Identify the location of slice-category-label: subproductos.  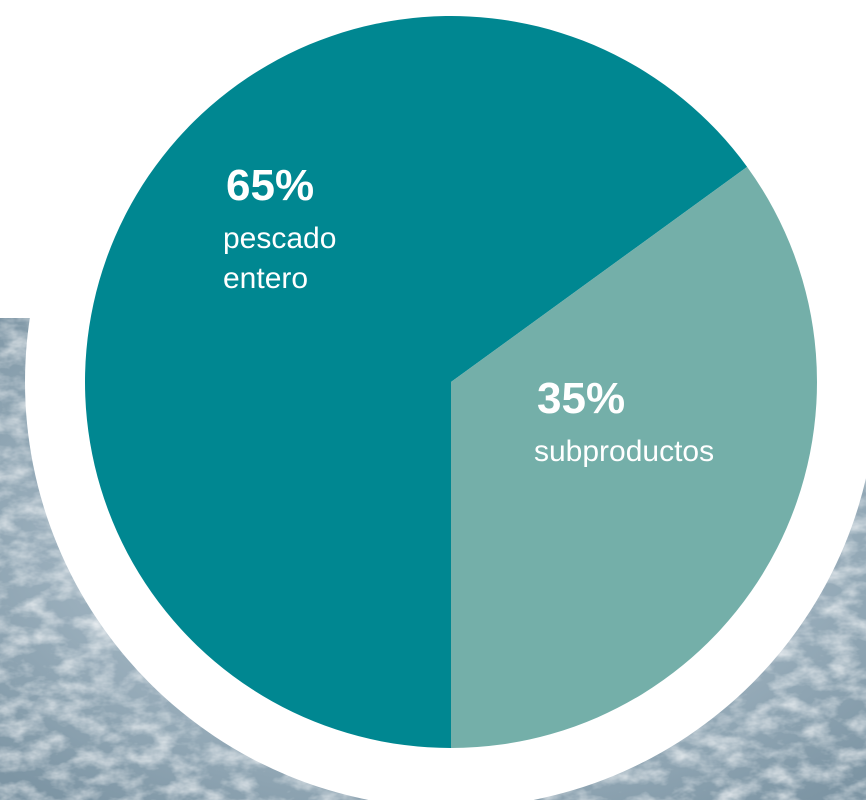
(624, 451).